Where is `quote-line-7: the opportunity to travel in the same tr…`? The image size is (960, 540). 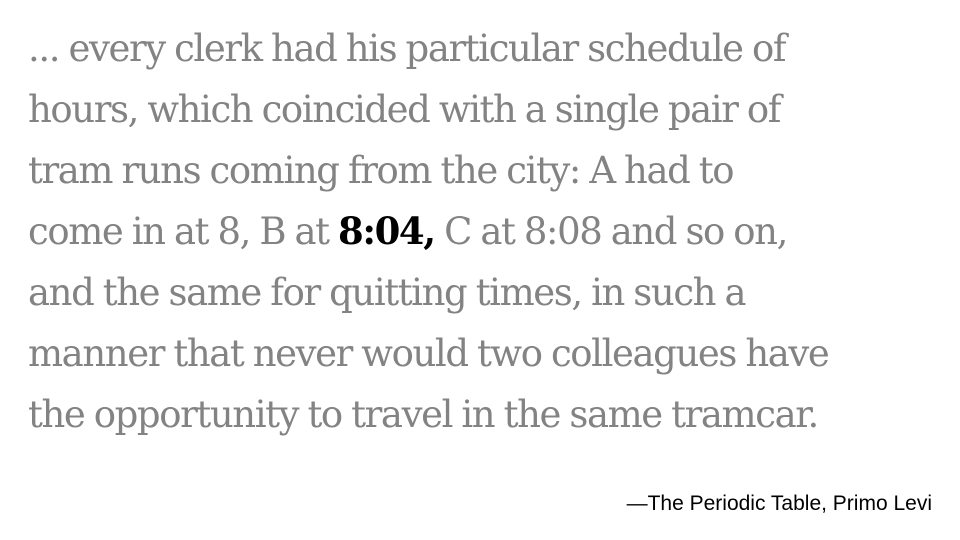
quote-line-7: the opportunity to travel in the same tr… is located at coordinates (423, 414).